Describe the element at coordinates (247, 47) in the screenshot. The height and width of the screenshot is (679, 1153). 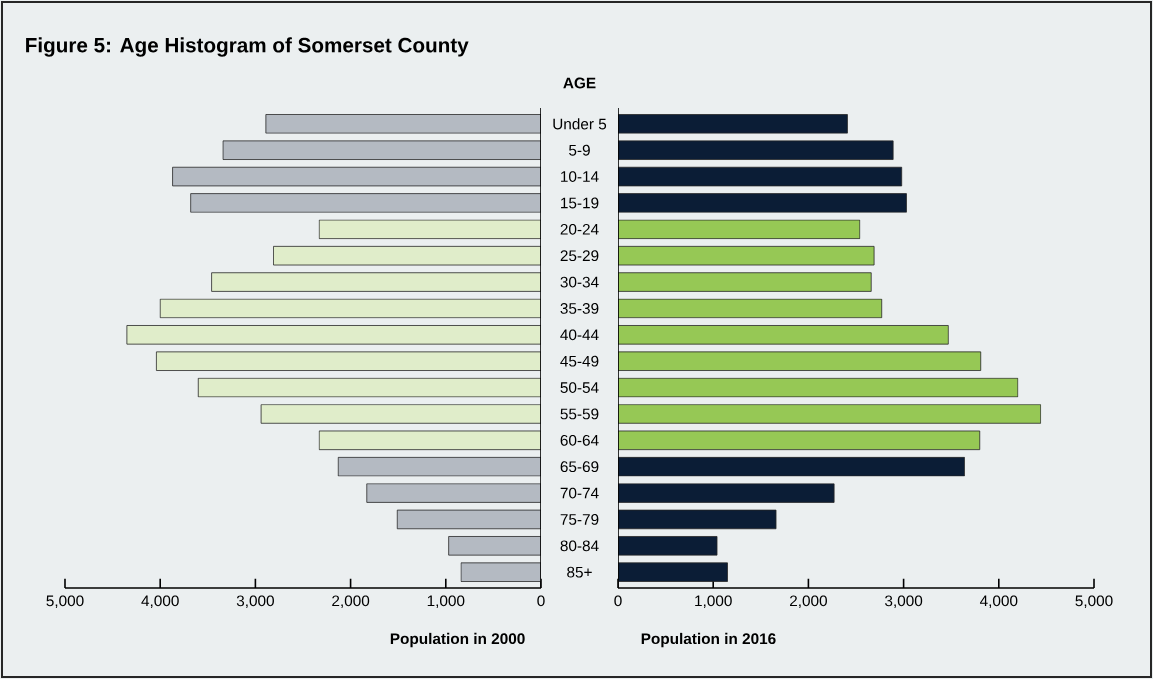
I see `chart-title: Figure 5: Age Histogram of Somerset County` at that location.